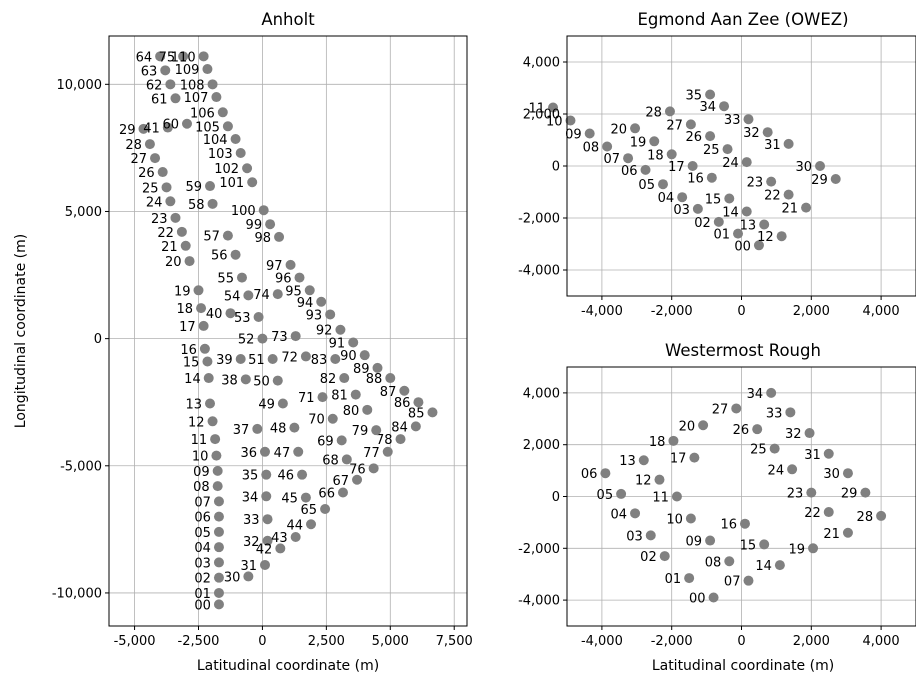  Describe the element at coordinates (541, 63) in the screenshot. I see `owez-ytick-label: 4,000` at that location.